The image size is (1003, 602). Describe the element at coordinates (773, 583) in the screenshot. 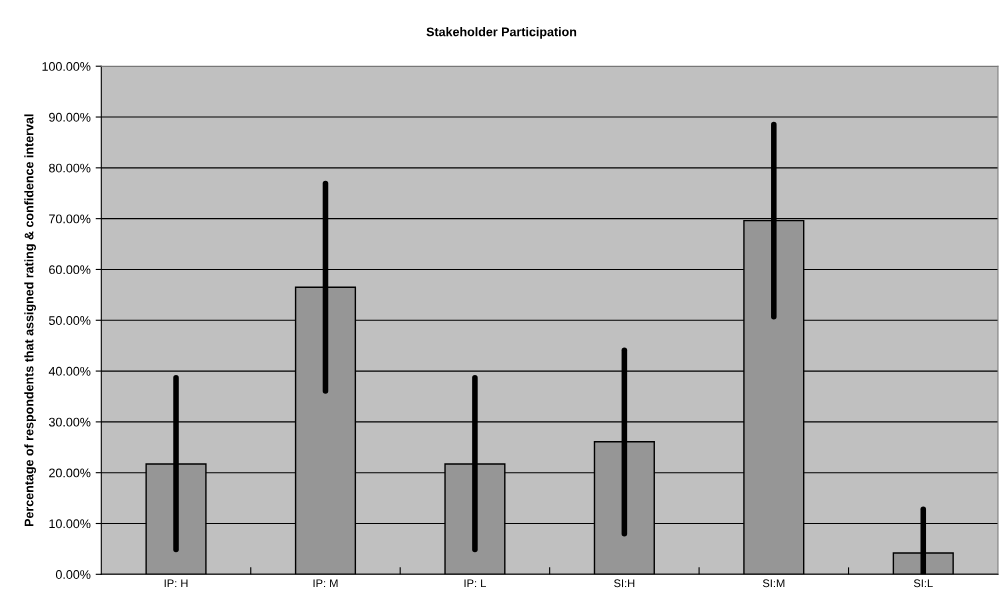

I see `x-tick-label: SI:M` at that location.